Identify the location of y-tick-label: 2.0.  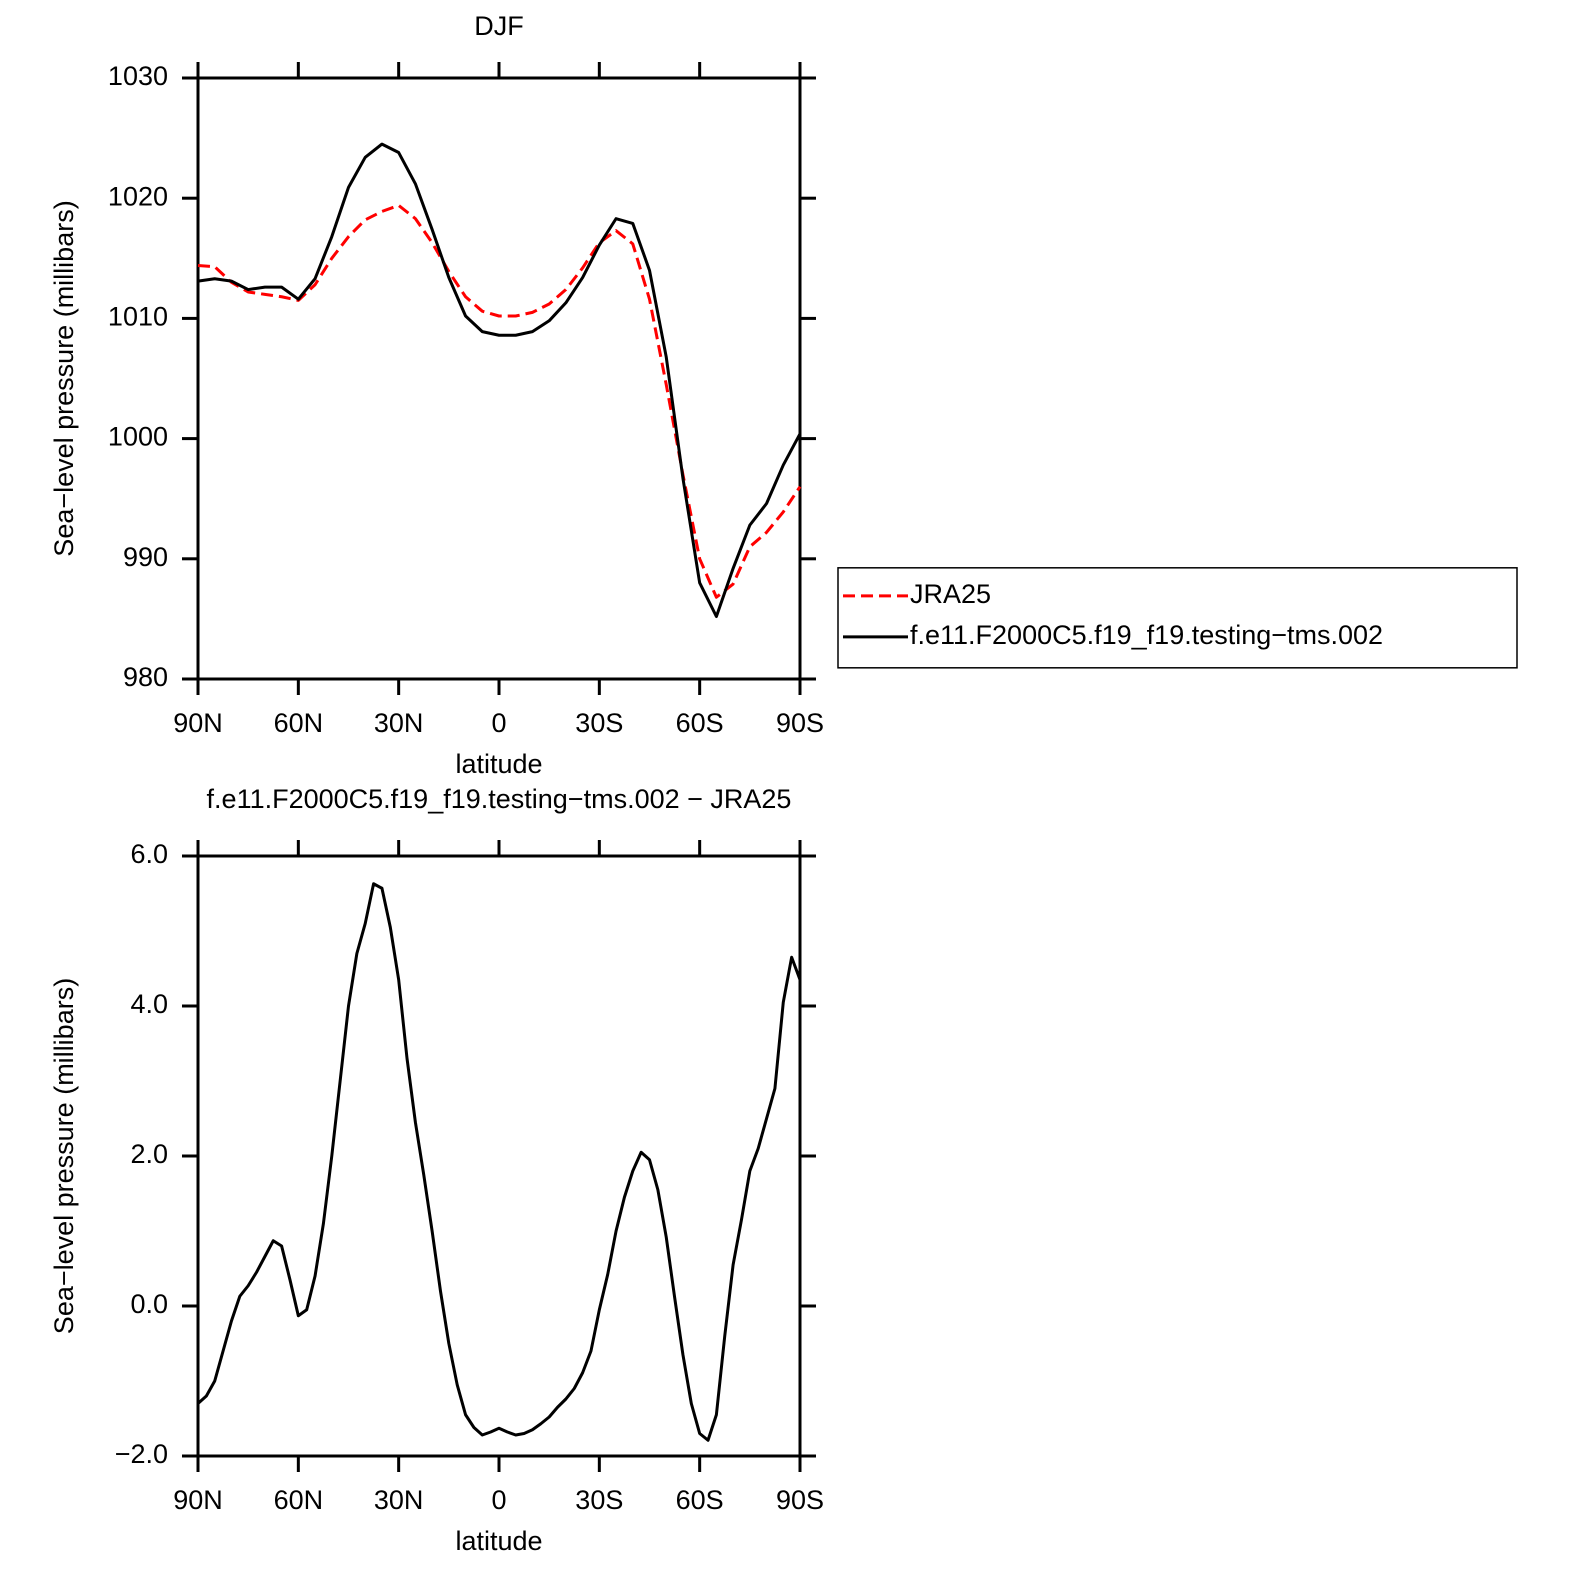
(149, 1154).